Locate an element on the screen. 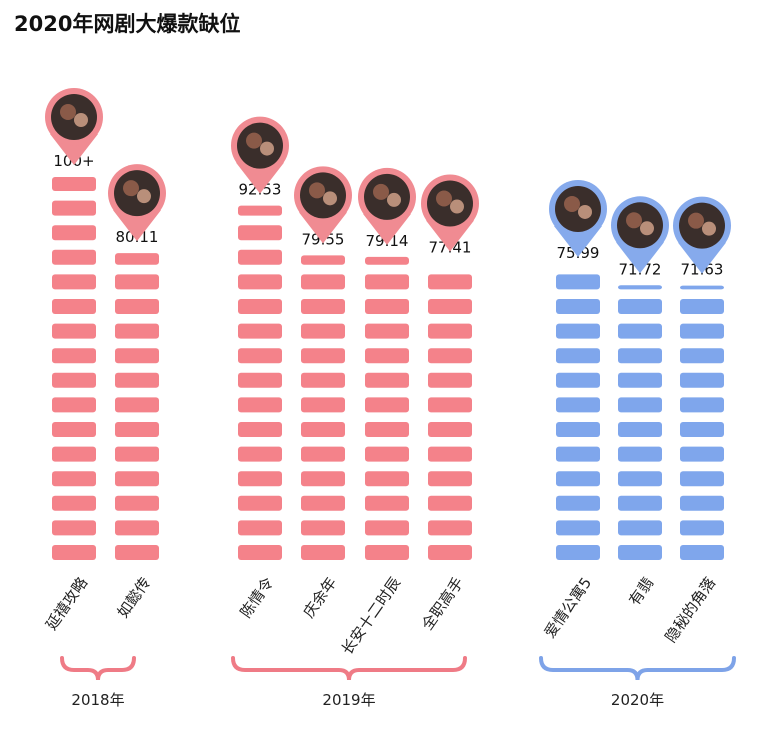 This screenshot has width=765, height=730. year-group-label: 2019年 is located at coordinates (348, 700).